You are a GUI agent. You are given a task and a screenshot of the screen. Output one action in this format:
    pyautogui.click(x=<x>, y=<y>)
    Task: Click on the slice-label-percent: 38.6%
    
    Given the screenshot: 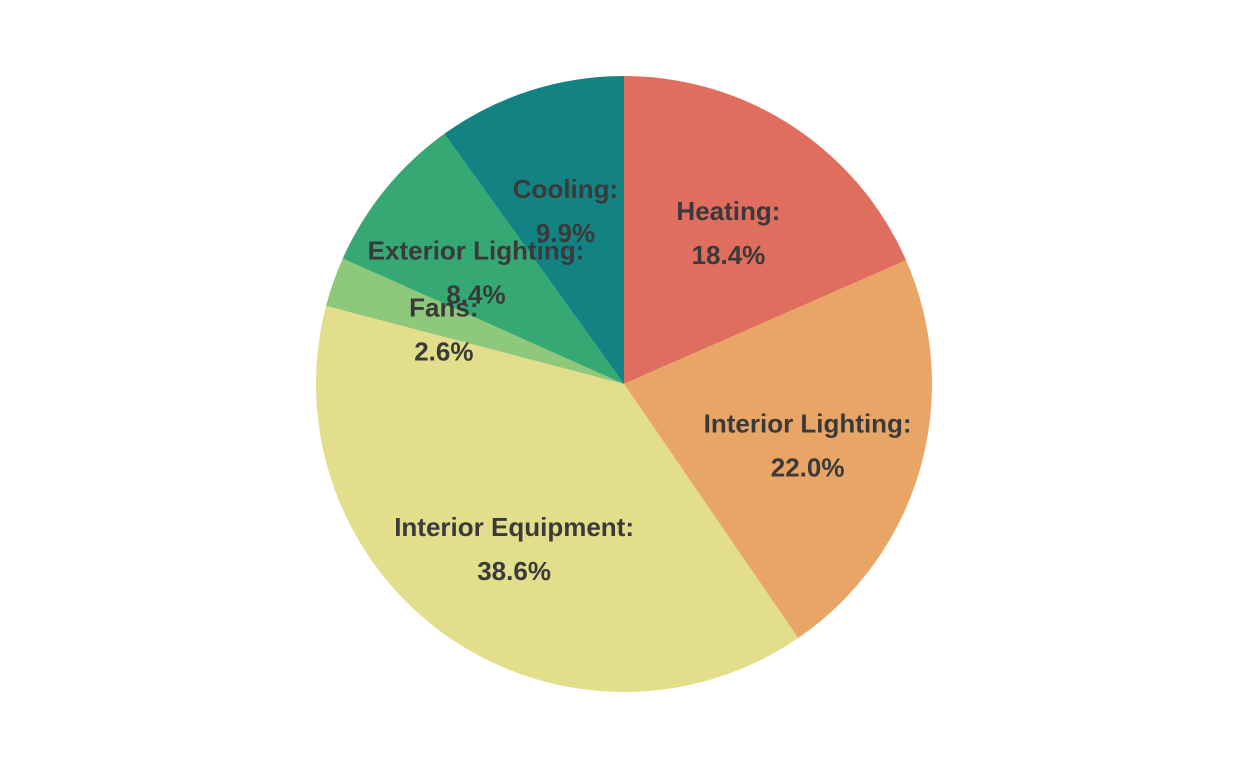 What is the action you would take?
    pyautogui.click(x=514, y=571)
    